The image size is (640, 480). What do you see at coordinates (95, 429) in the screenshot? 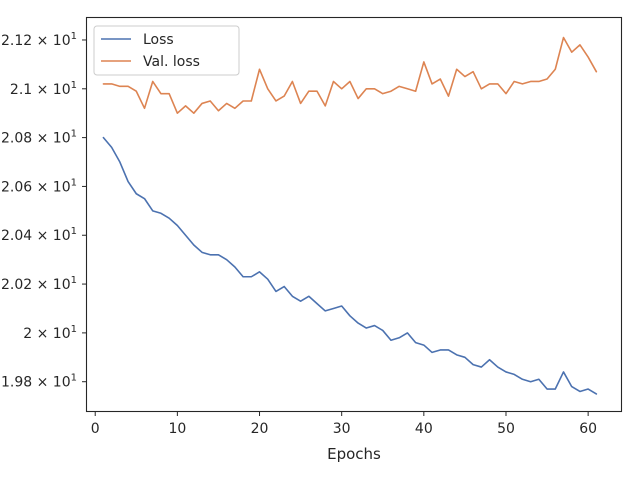
I see `x-tick-label: 0` at bounding box center [95, 429].